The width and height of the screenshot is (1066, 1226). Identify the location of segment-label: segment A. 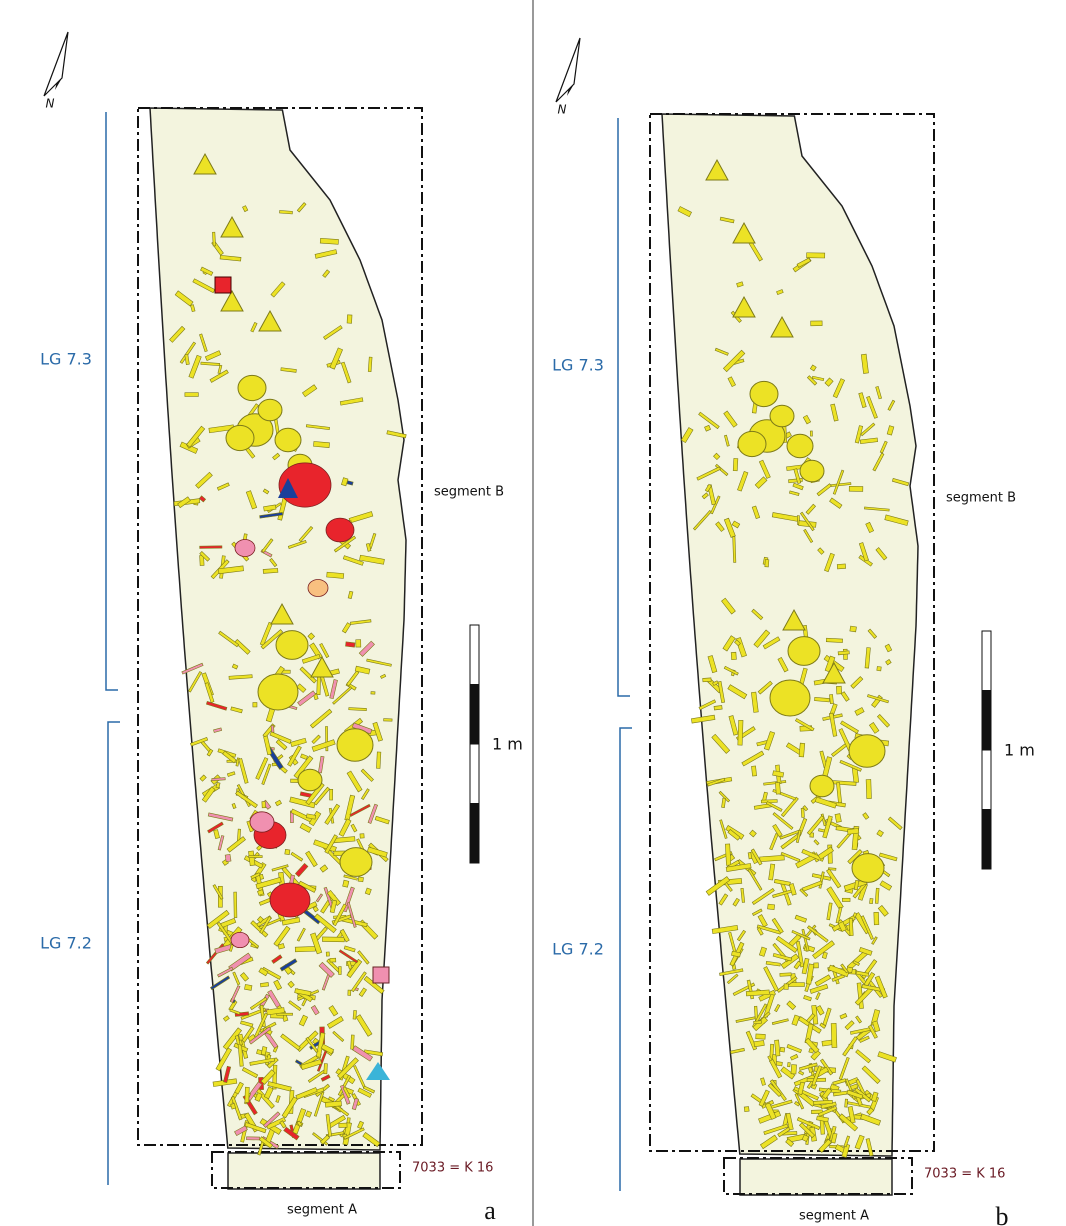
(834, 1216).